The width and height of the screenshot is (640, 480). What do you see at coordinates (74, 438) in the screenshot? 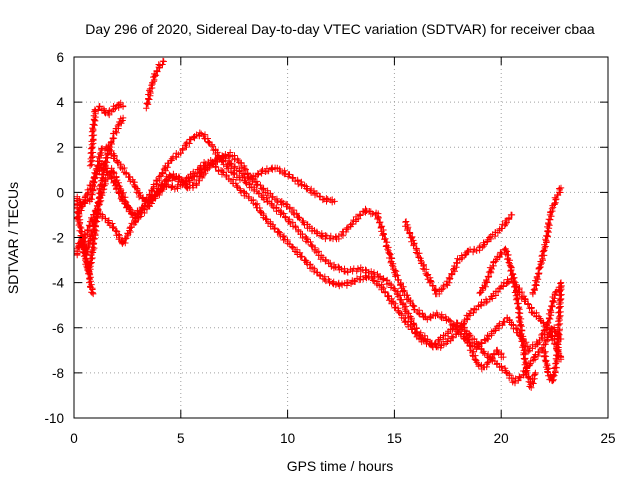
I see `x-tick-label: 0` at bounding box center [74, 438].